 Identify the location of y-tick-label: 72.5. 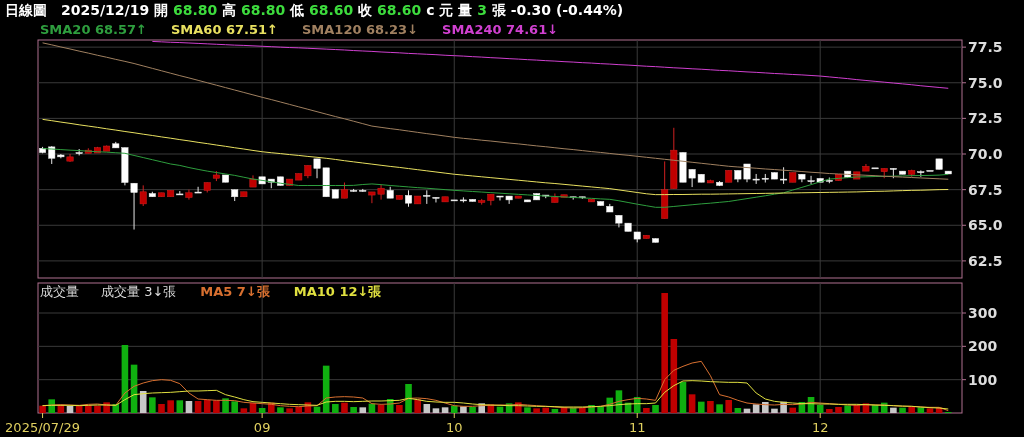
(985, 118).